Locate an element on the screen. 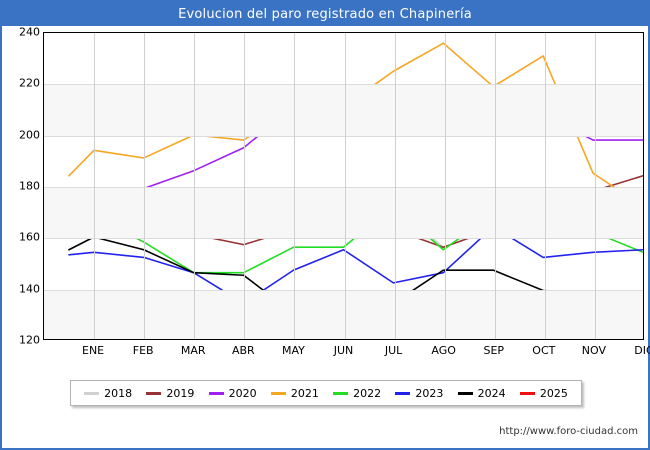 This screenshot has height=450, width=650. legend-entry-2024: 2024 is located at coordinates (481, 393).